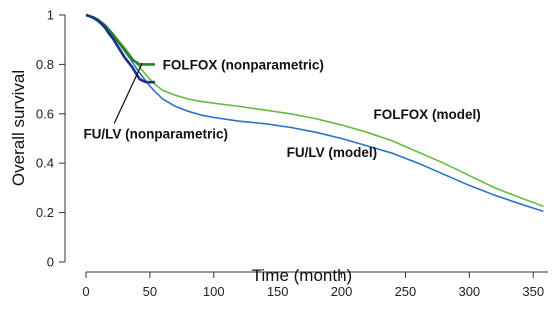  What do you see at coordinates (332, 152) in the screenshot?
I see `annotation-fulv-model: FU/LV (model)` at bounding box center [332, 152].